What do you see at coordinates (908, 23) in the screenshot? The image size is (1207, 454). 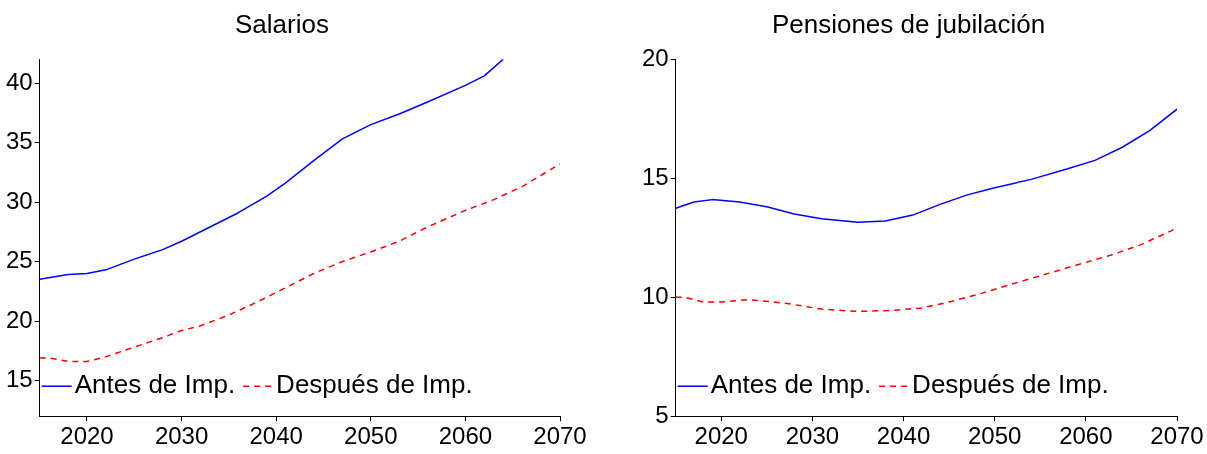 I see `chart-title: Pensiones de jubilación` at bounding box center [908, 23].